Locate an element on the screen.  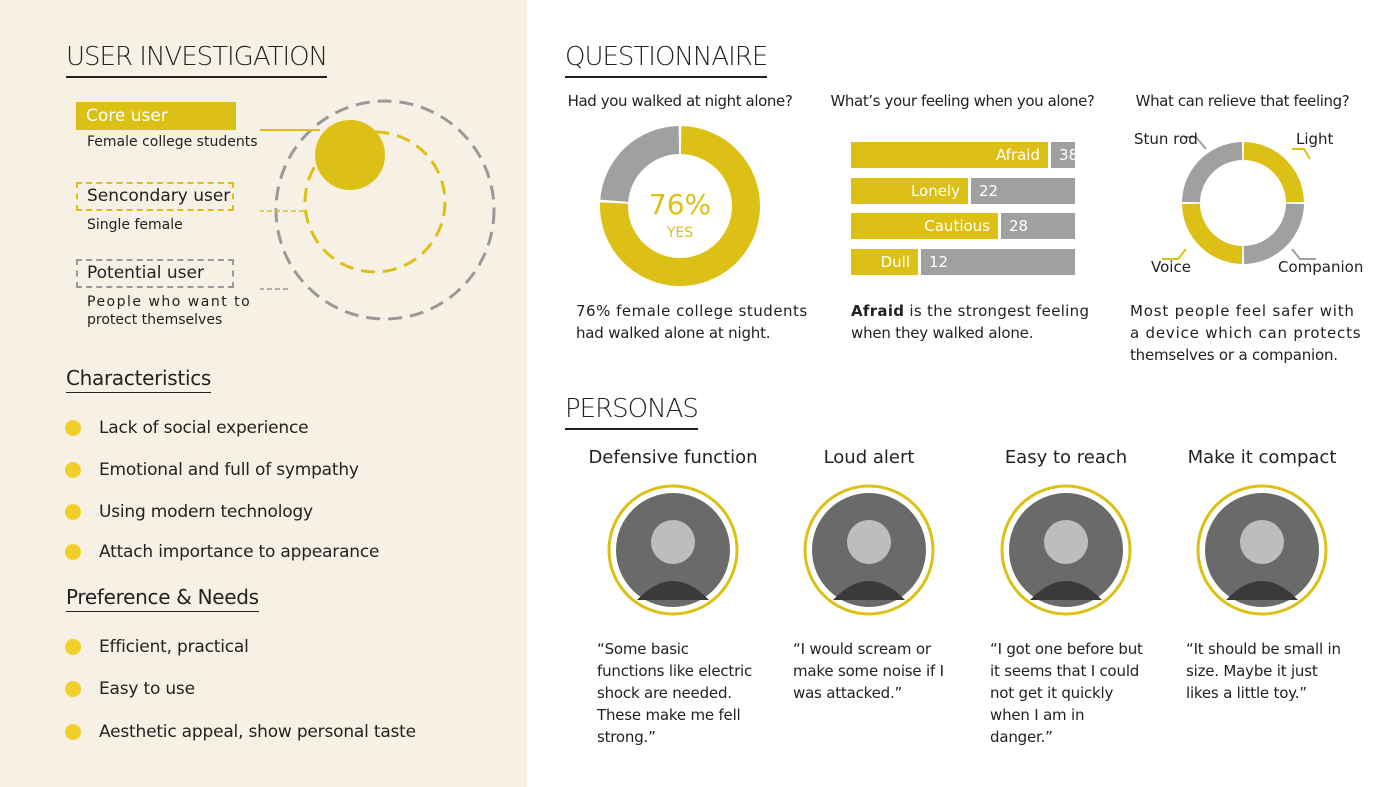
slice-voice is located at coordinates (1212, 233).